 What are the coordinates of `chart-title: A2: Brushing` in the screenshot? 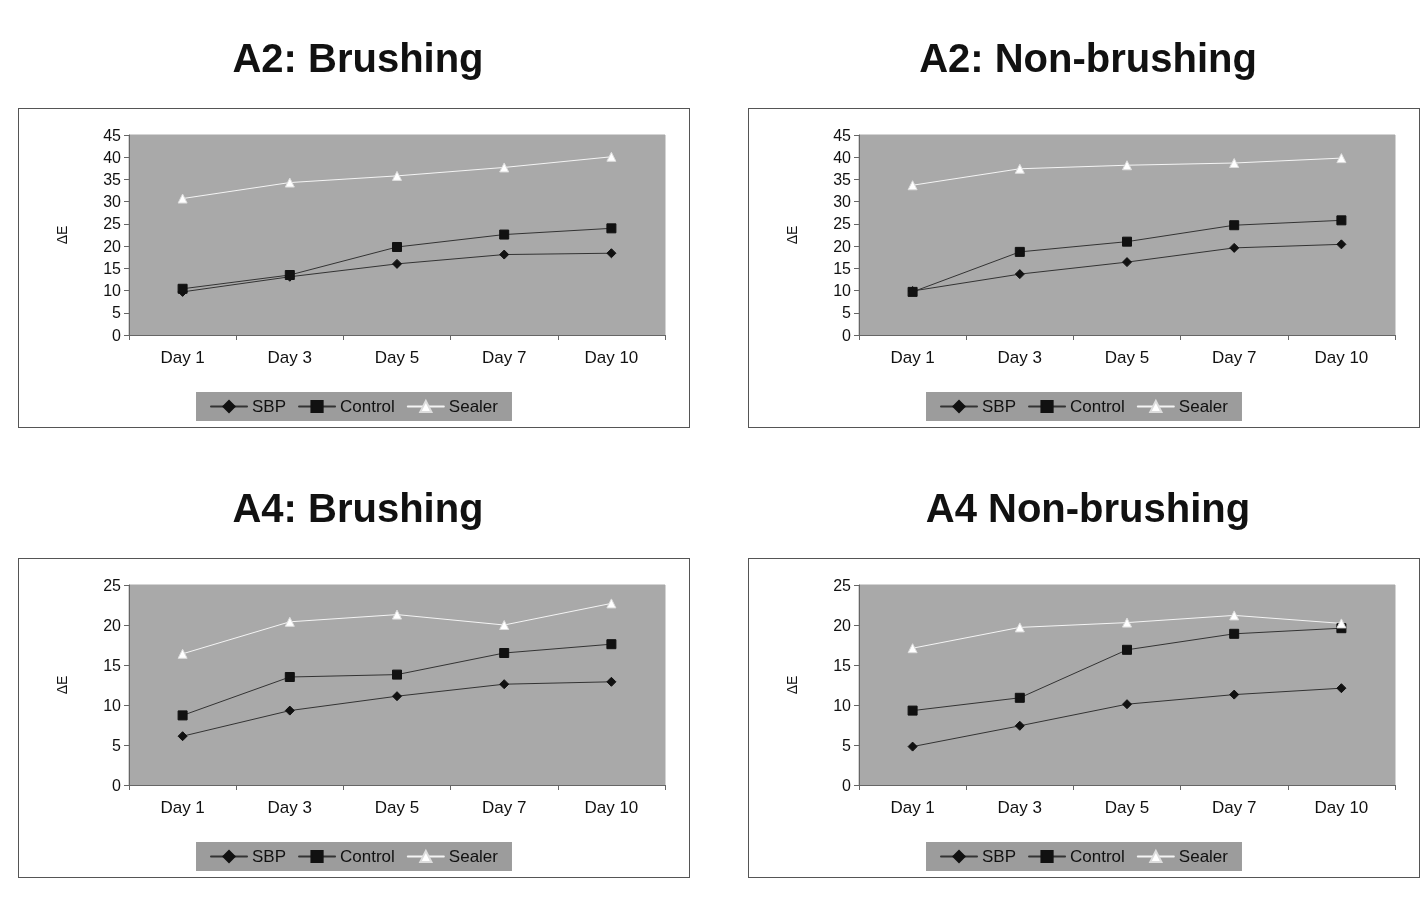 It's located at (358, 58).